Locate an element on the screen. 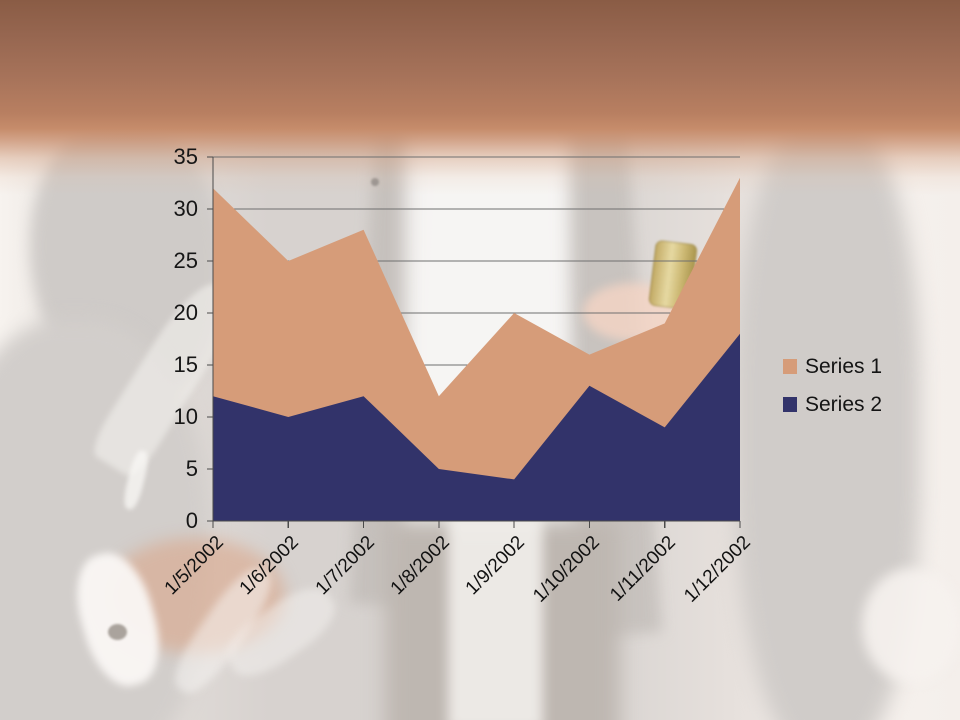 This screenshot has height=720, width=960. slide-title-rest: – Your Title Text Here is located at coordinates (573, 60).